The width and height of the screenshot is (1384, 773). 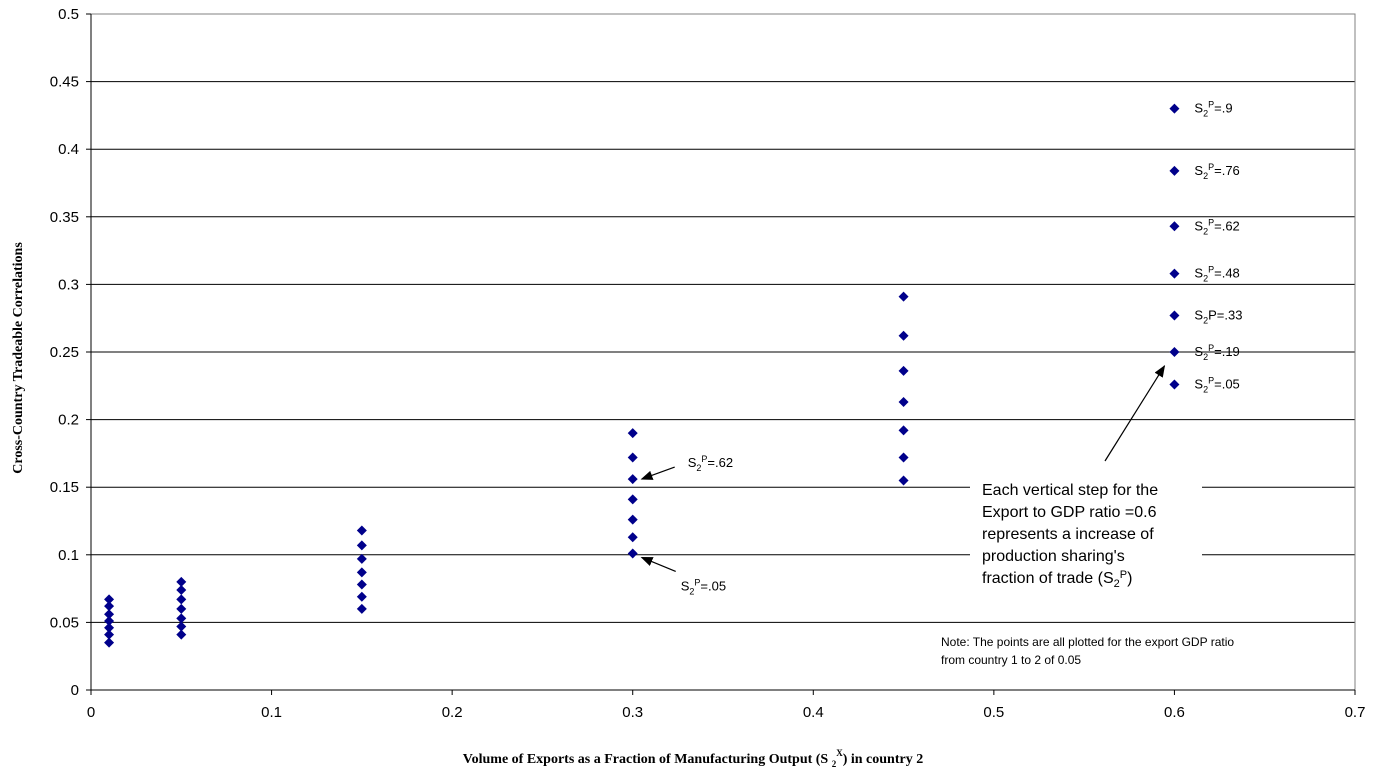 I want to click on x-tick-label: 0, so click(x=91, y=712).